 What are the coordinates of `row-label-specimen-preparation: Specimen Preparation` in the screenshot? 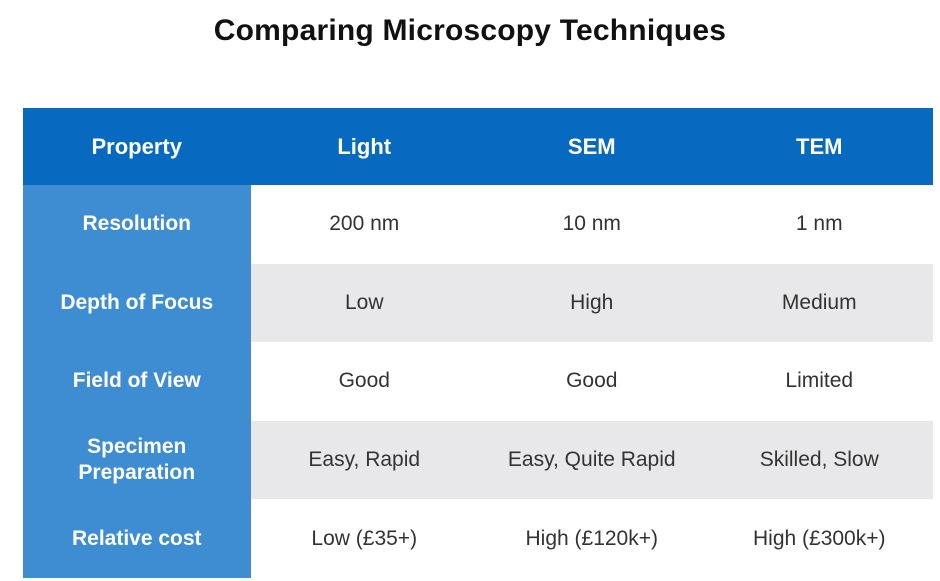 It's located at (137, 460).